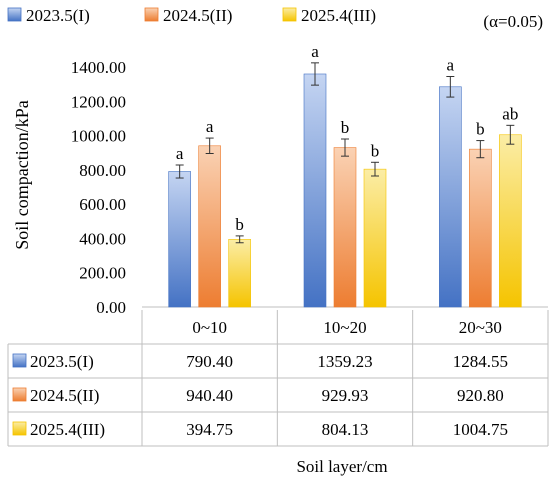 The height and width of the screenshot is (490, 550). I want to click on x-axis-label: Soil layer/cm, so click(341, 466).